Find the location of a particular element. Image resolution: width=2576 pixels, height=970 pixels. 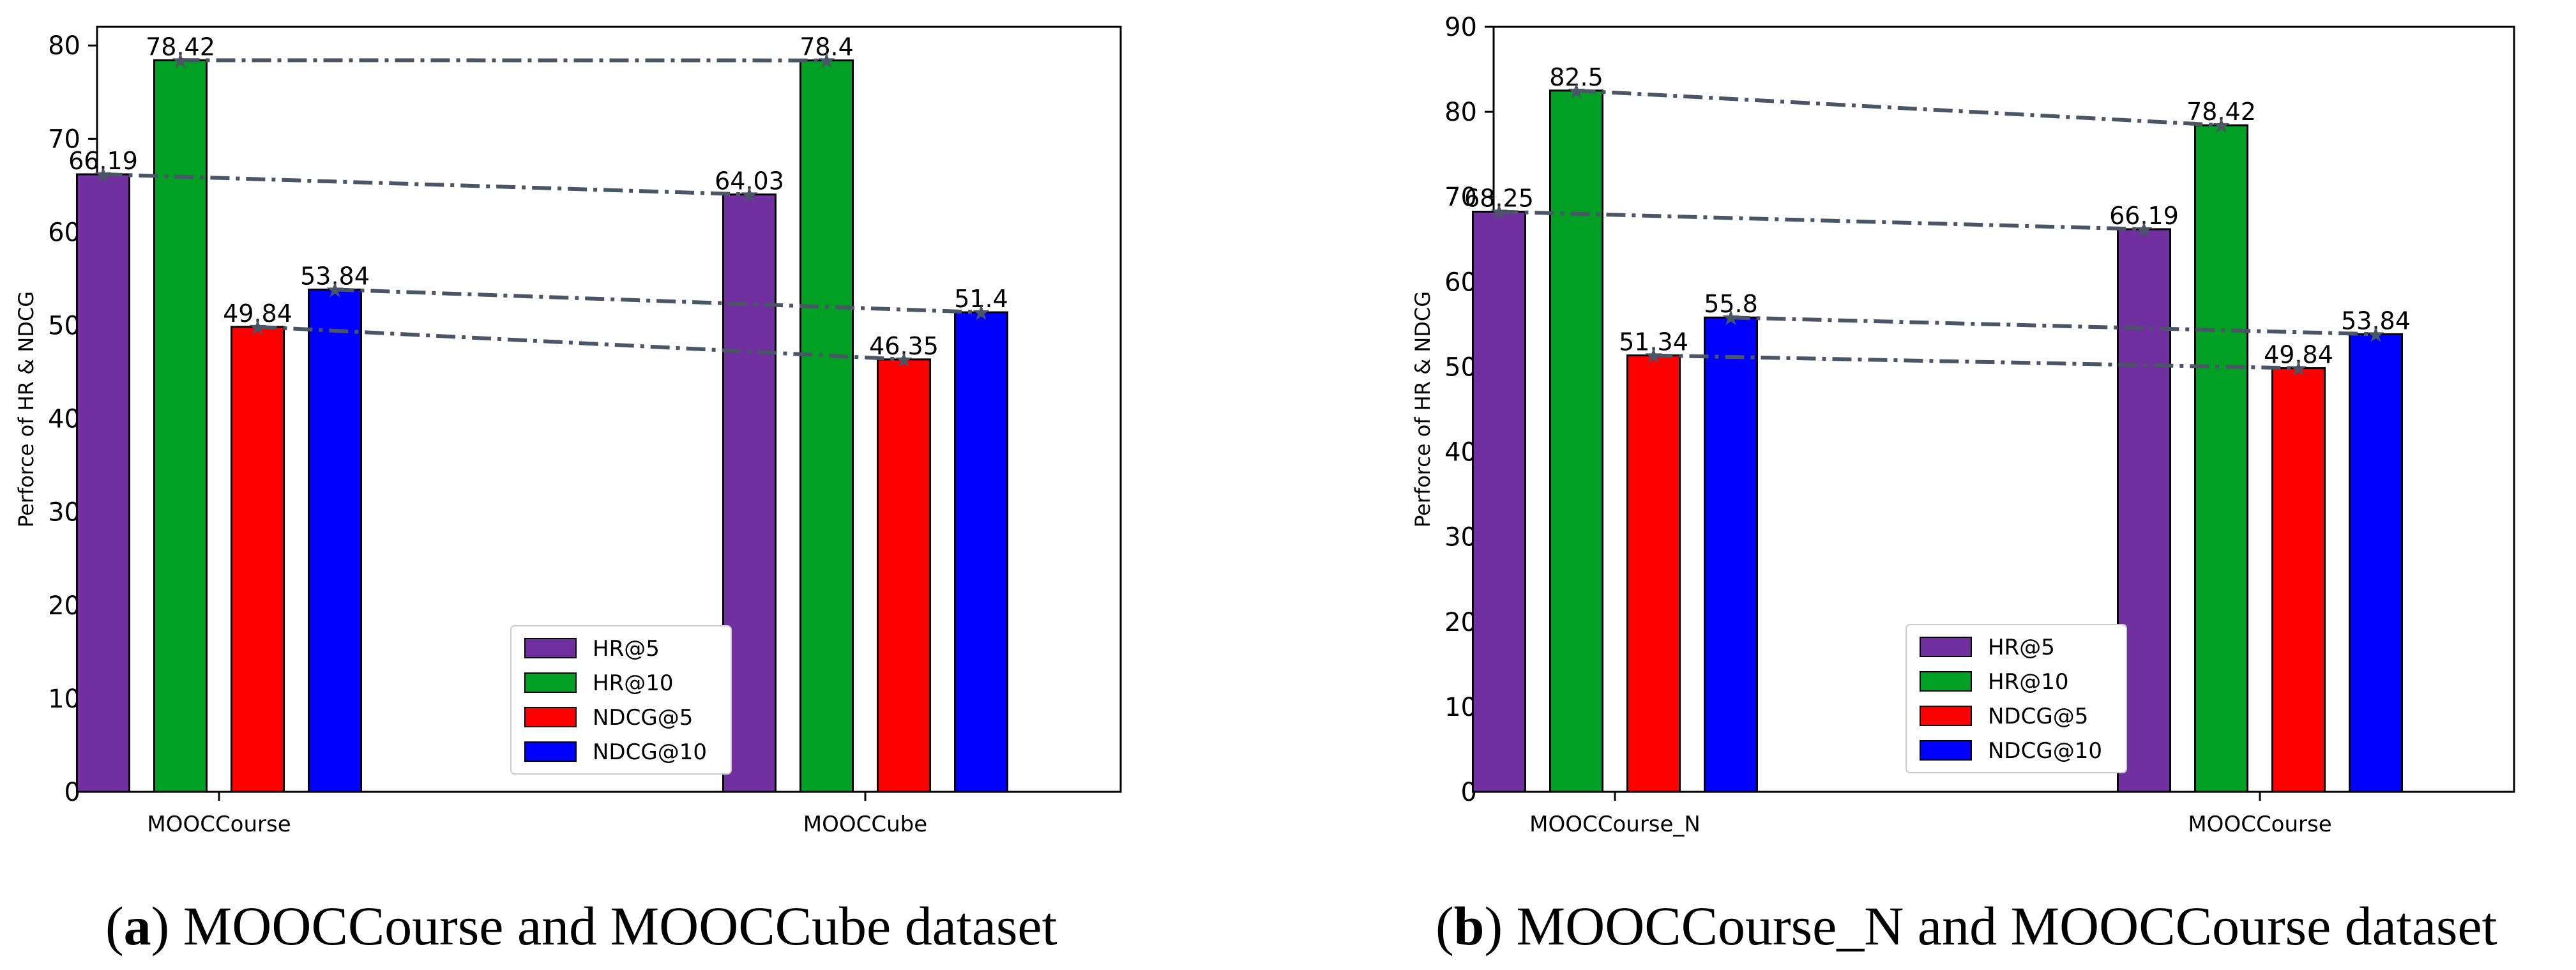

caption-a-text: MOOCCourse and MOOCCube dataset is located at coordinates (620, 926).